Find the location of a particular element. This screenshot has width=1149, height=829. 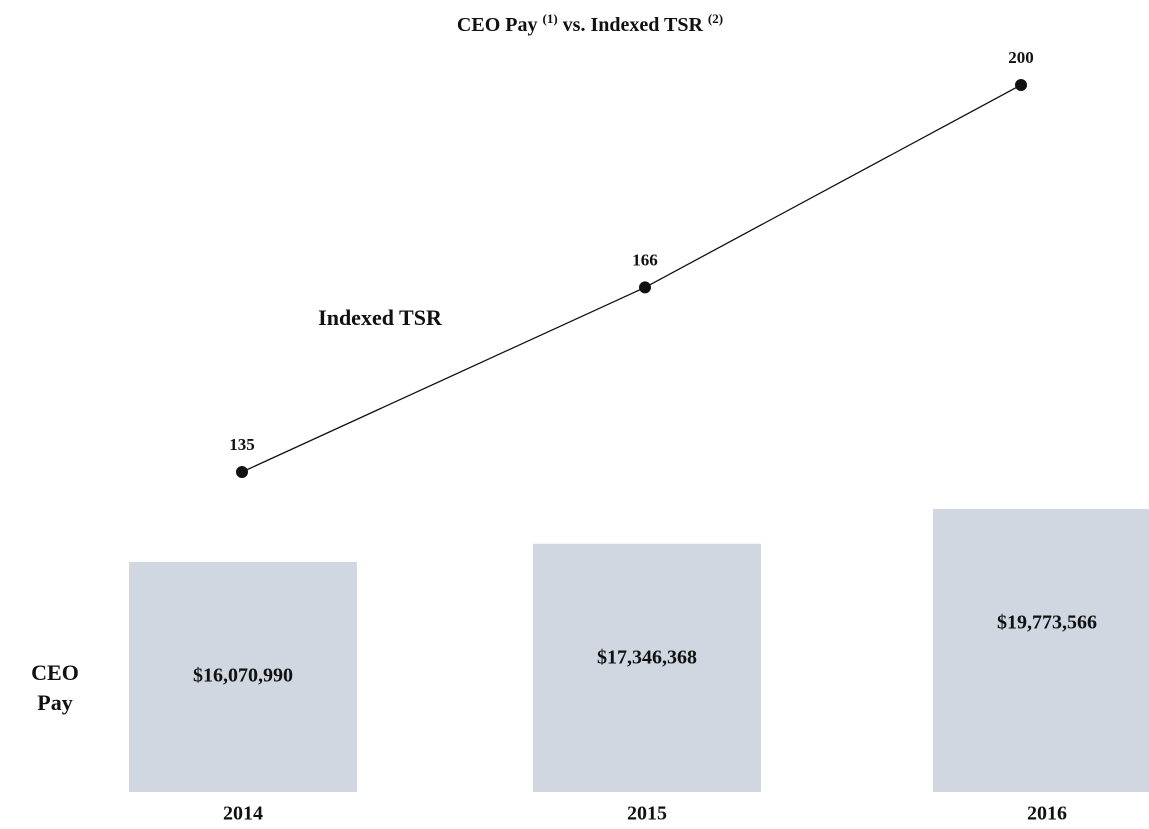

x-tick-label: 2016 is located at coordinates (1047, 814).